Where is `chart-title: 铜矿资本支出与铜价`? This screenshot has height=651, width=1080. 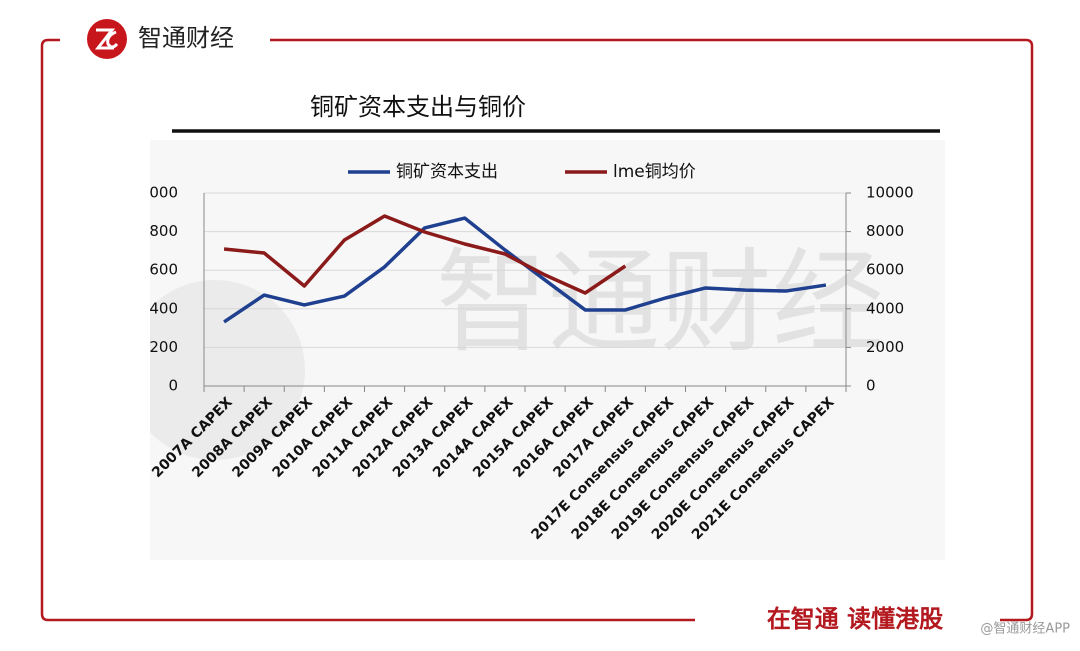 chart-title: 铜矿资本支出与铜价 is located at coordinates (418, 107).